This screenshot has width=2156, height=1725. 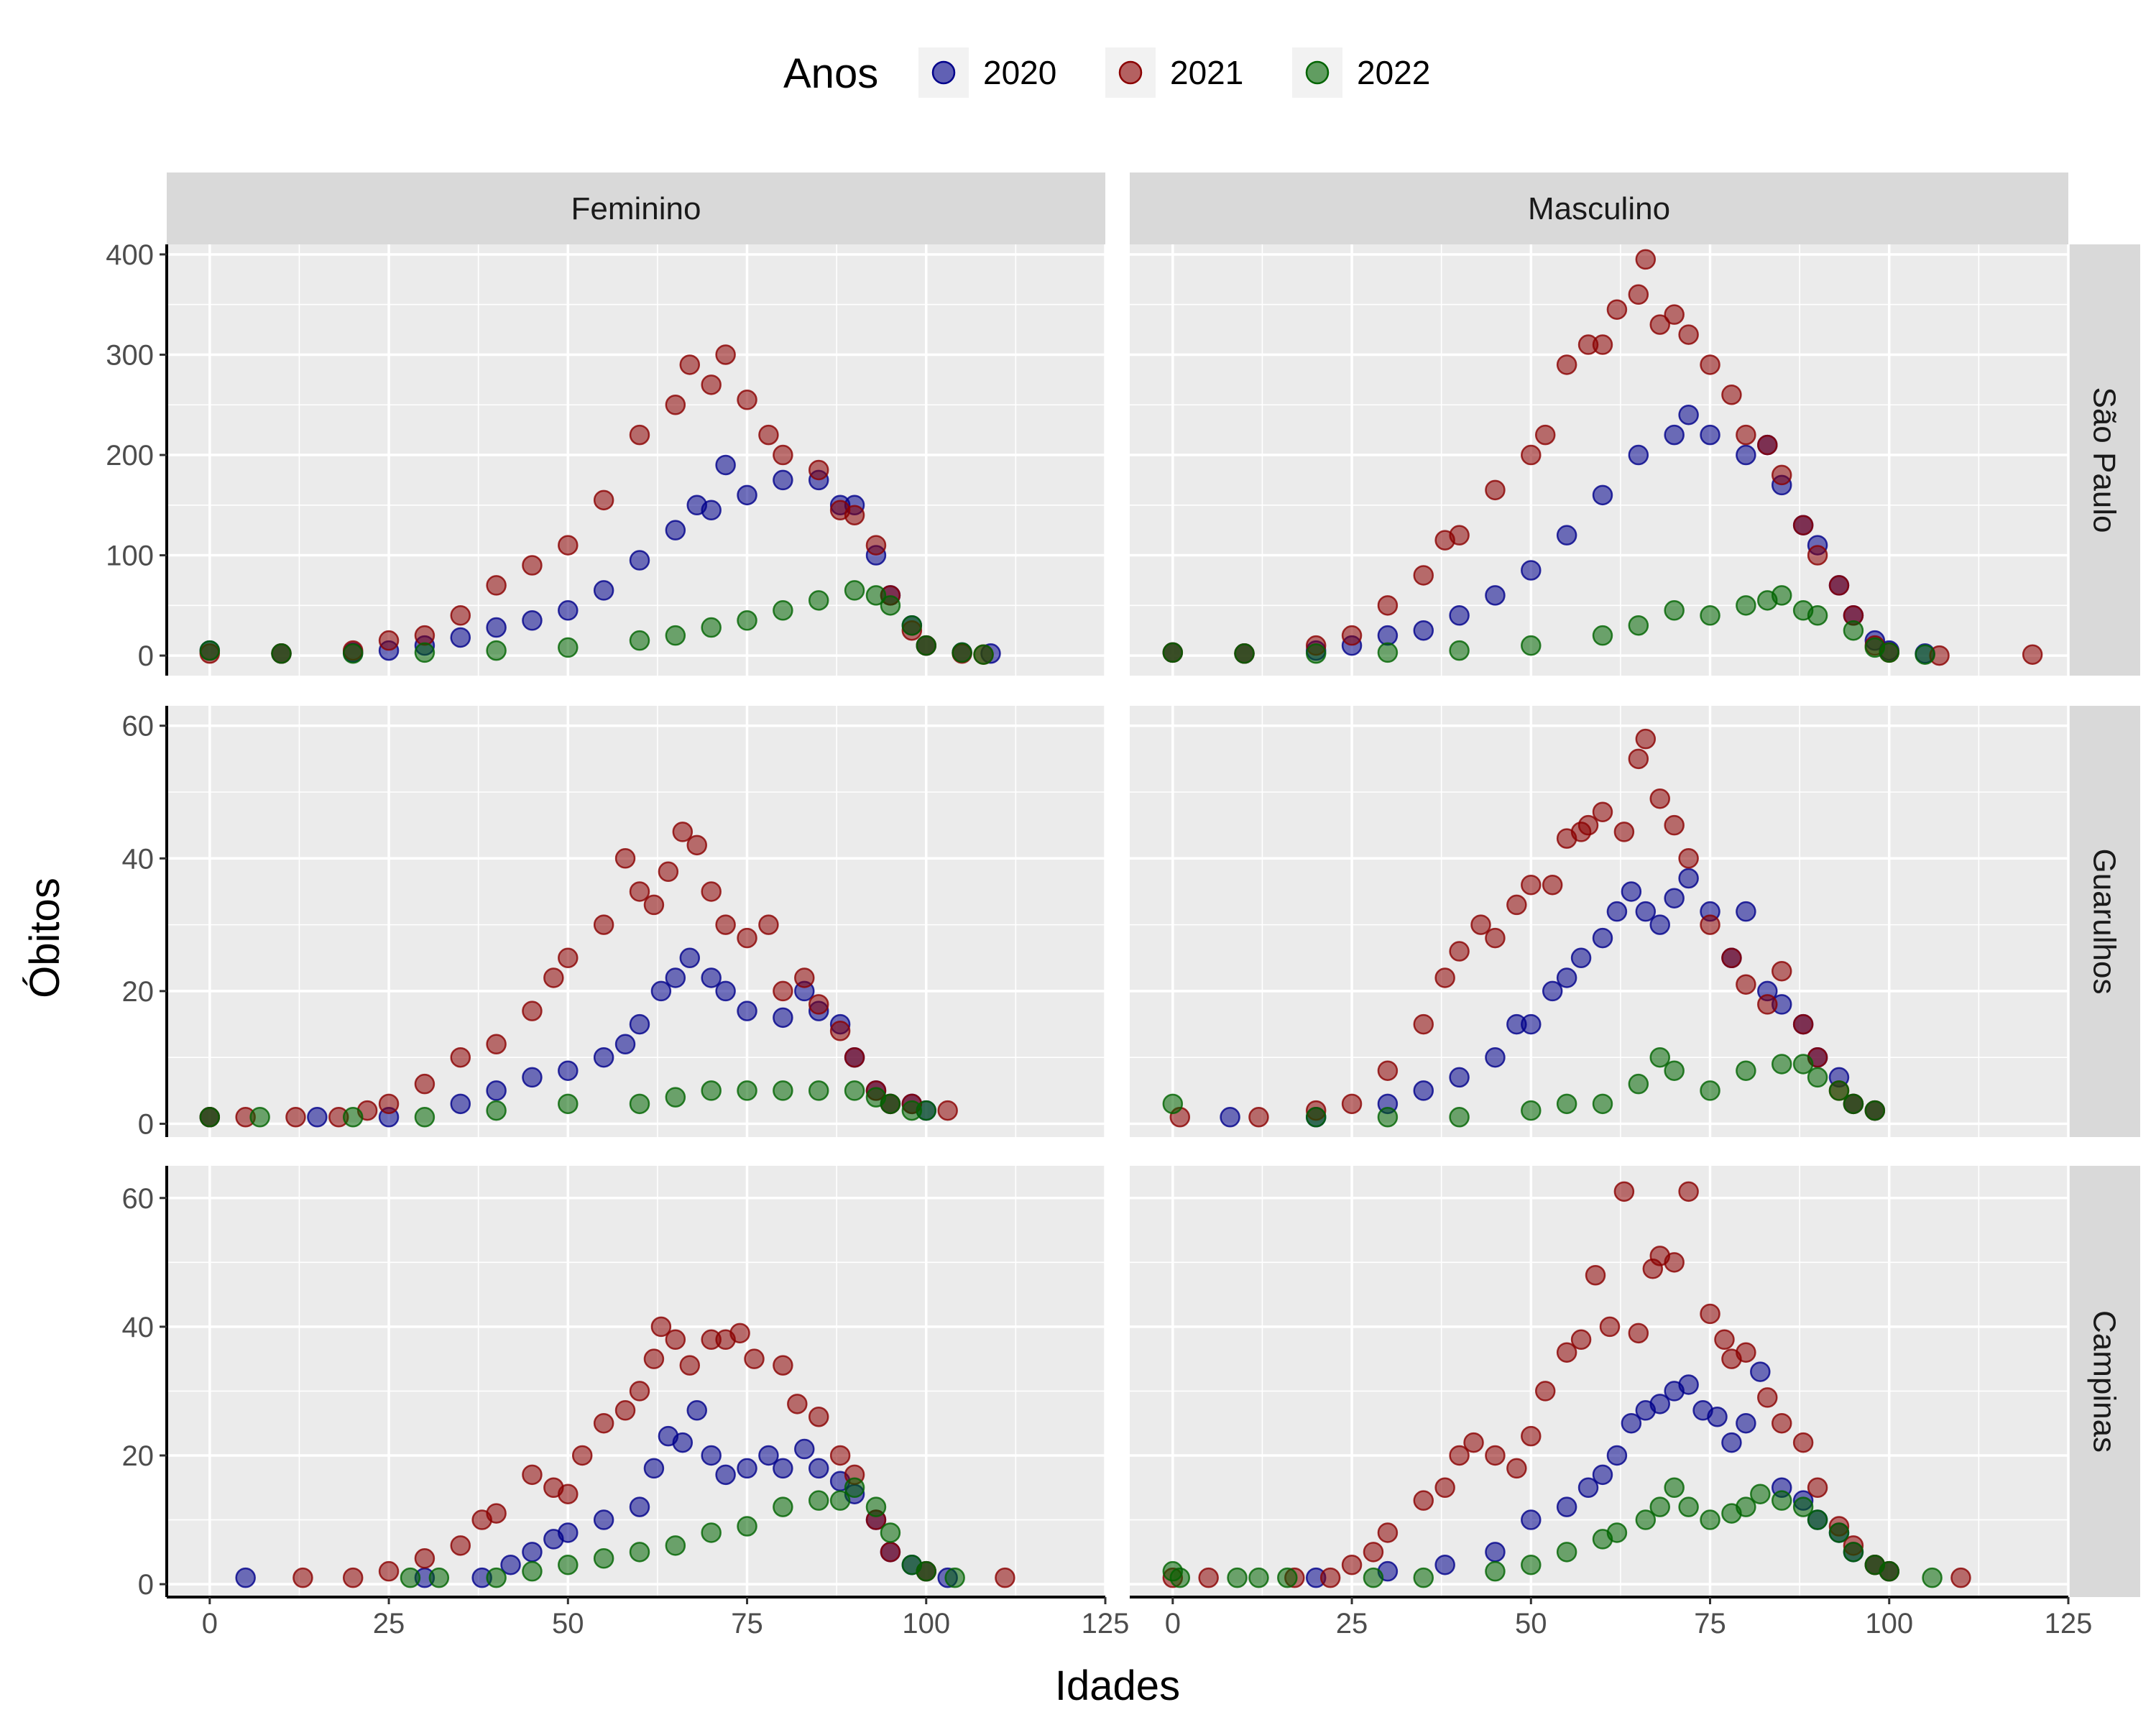 What do you see at coordinates (138, 726) in the screenshot?
I see `y-tick-label: 60` at bounding box center [138, 726].